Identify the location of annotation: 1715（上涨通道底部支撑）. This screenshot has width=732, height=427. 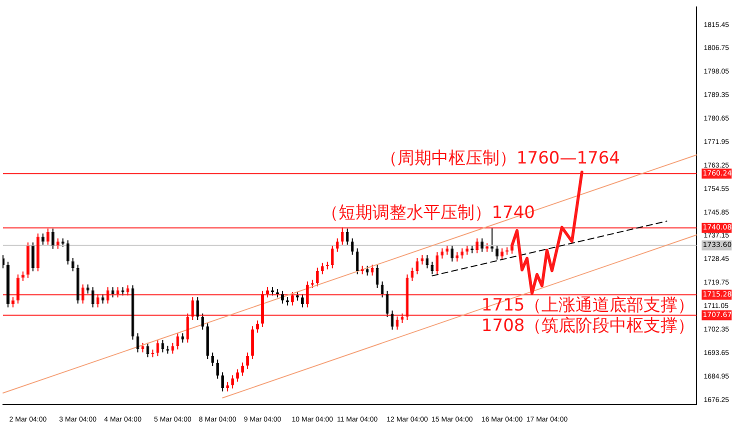
(588, 306).